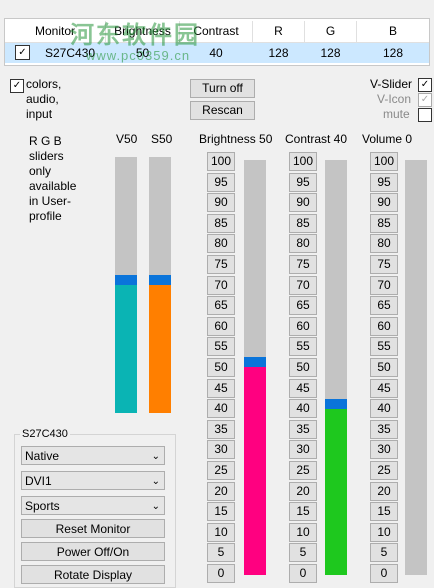  Describe the element at coordinates (384, 182) in the screenshot. I see `volume-level-button: 95` at that location.